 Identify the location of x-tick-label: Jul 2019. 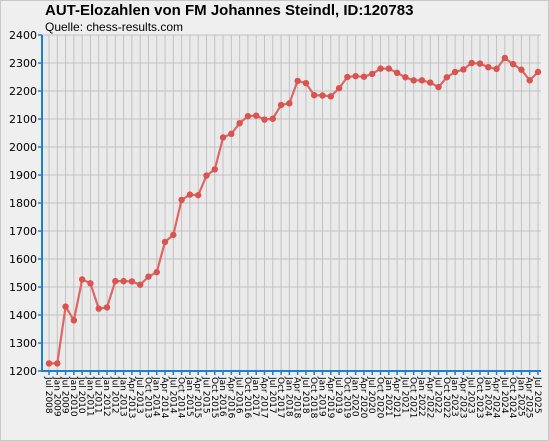
(338, 395).